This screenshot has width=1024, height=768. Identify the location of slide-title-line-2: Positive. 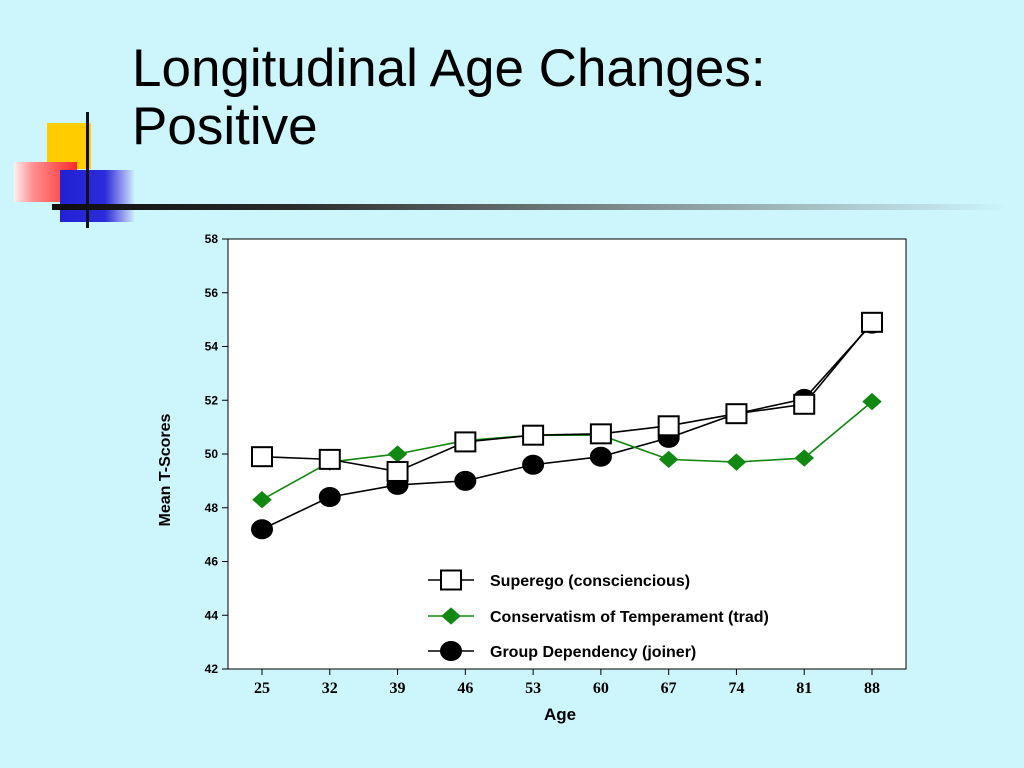
(225, 126).